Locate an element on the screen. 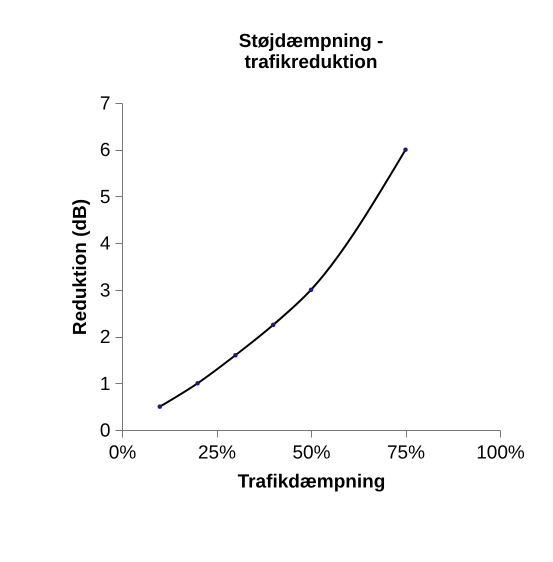 This screenshot has height=562, width=553. x-tick-label: 75% is located at coordinates (406, 453).